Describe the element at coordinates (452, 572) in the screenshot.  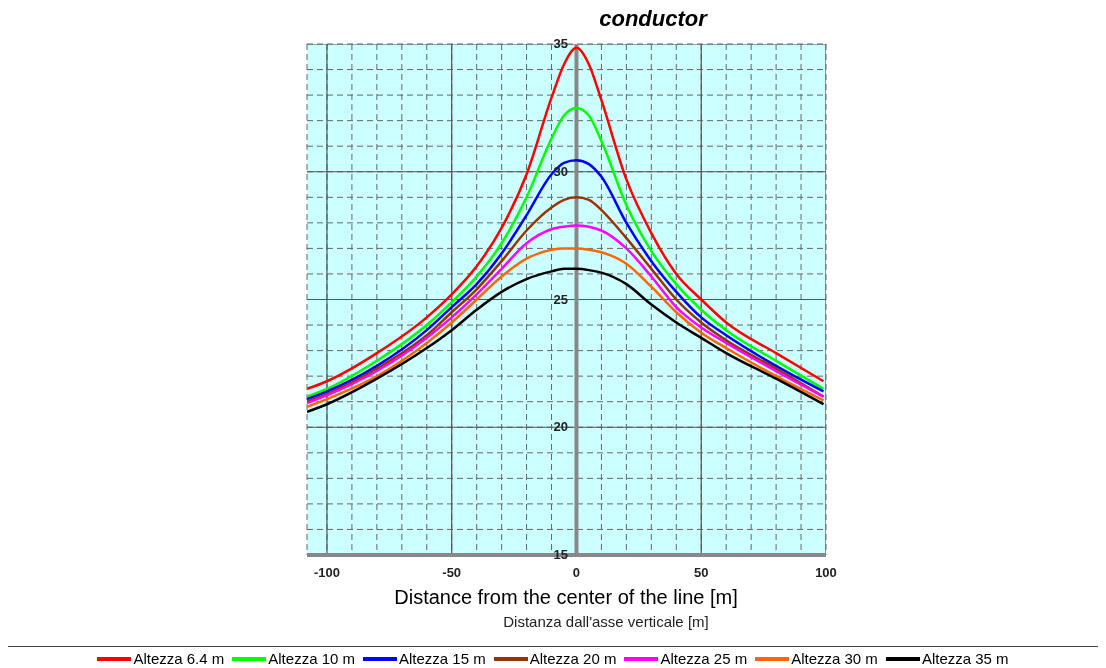
I see `x-tick-label: -50` at that location.